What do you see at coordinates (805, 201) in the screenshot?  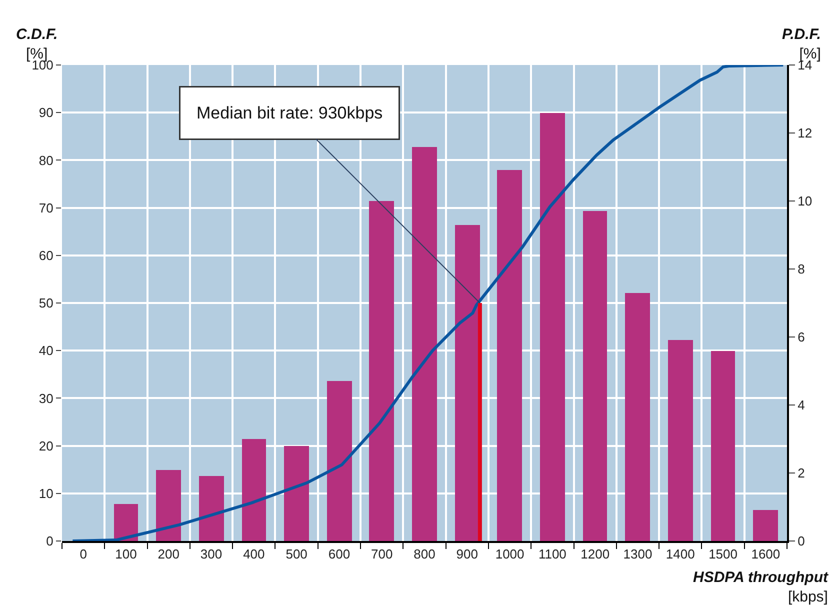 I see `y2-tick-label: 10` at bounding box center [805, 201].